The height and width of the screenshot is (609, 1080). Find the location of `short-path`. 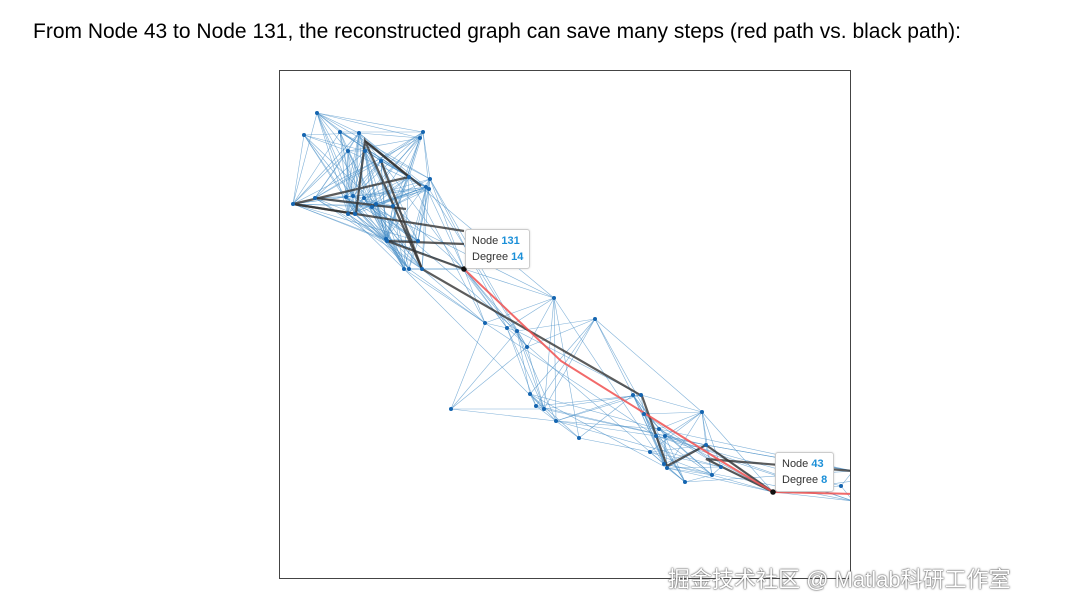

short-path is located at coordinates (656, 381).